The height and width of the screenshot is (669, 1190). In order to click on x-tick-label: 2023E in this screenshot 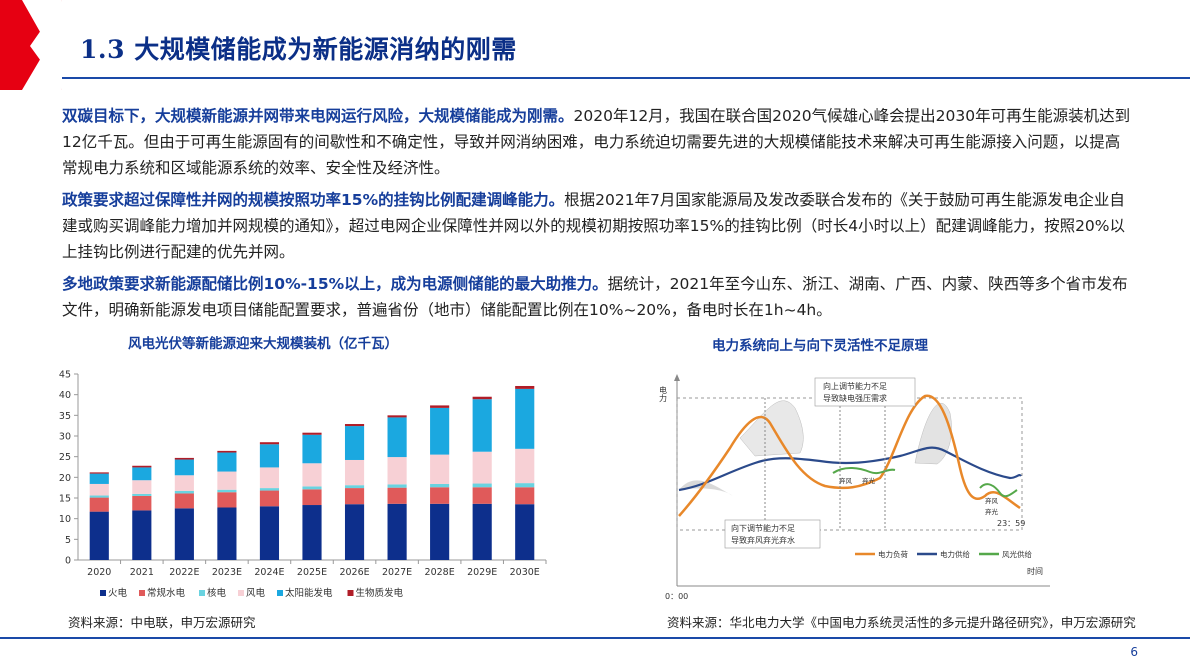, I will do `click(227, 572)`.